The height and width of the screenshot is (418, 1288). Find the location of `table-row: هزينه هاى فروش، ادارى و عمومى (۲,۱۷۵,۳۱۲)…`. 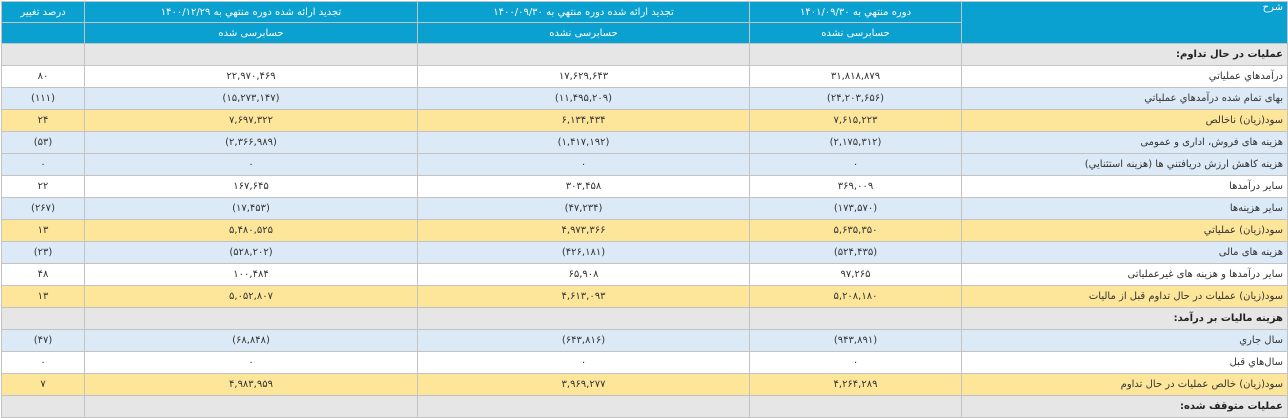

table-row: هزينه هاى فروش، ادارى و عمومى (۲,۱۷۵,۳۱۲)… is located at coordinates (644, 142).